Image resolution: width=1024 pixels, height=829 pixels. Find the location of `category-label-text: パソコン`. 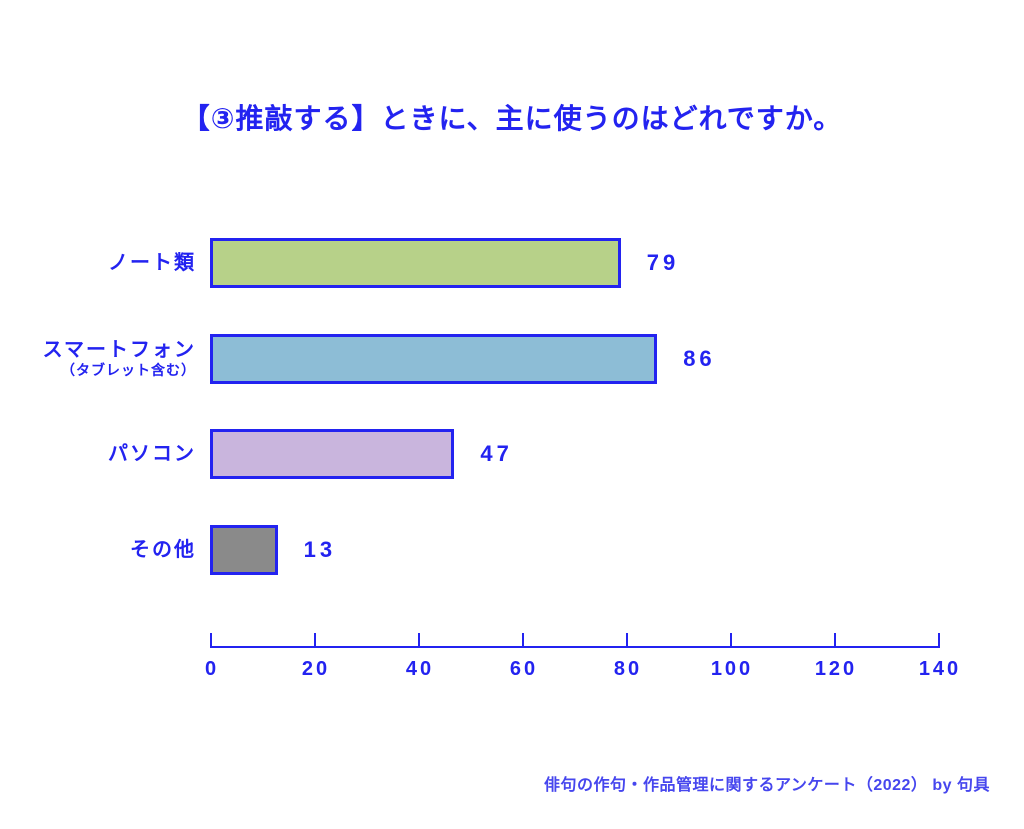

category-label-text: パソコン is located at coordinates (152, 453).